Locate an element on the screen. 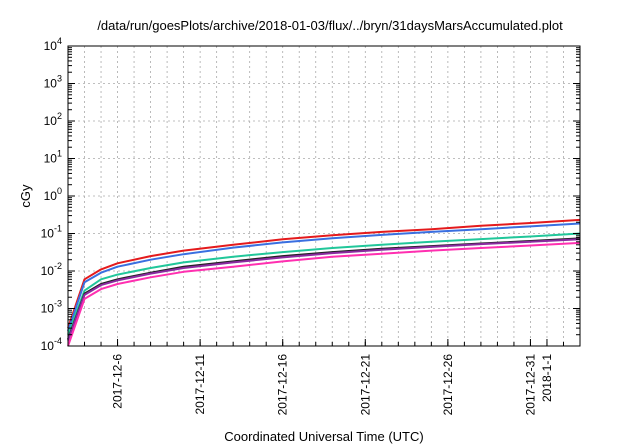 The width and height of the screenshot is (640, 448). x-axis-label: Coordinated Universal Time (UTC) is located at coordinates (323, 436).